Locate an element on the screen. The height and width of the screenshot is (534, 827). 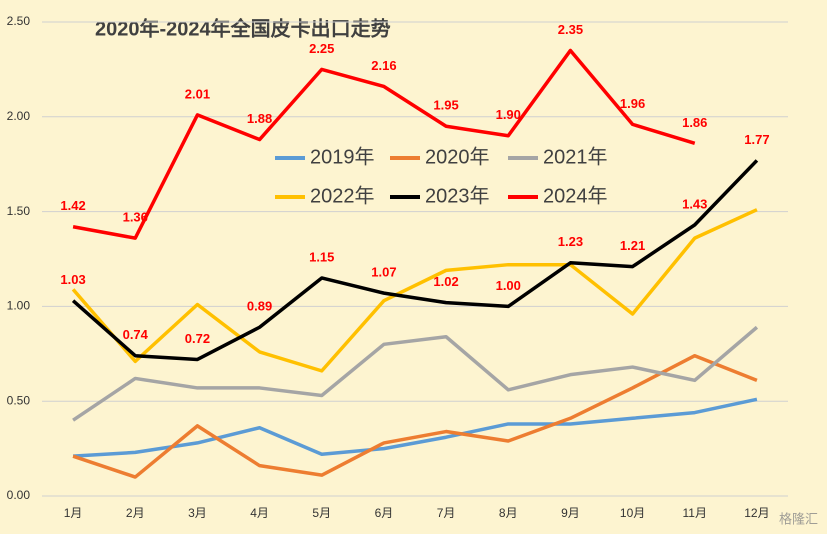
data-label: 2.16 is located at coordinates (383, 65).